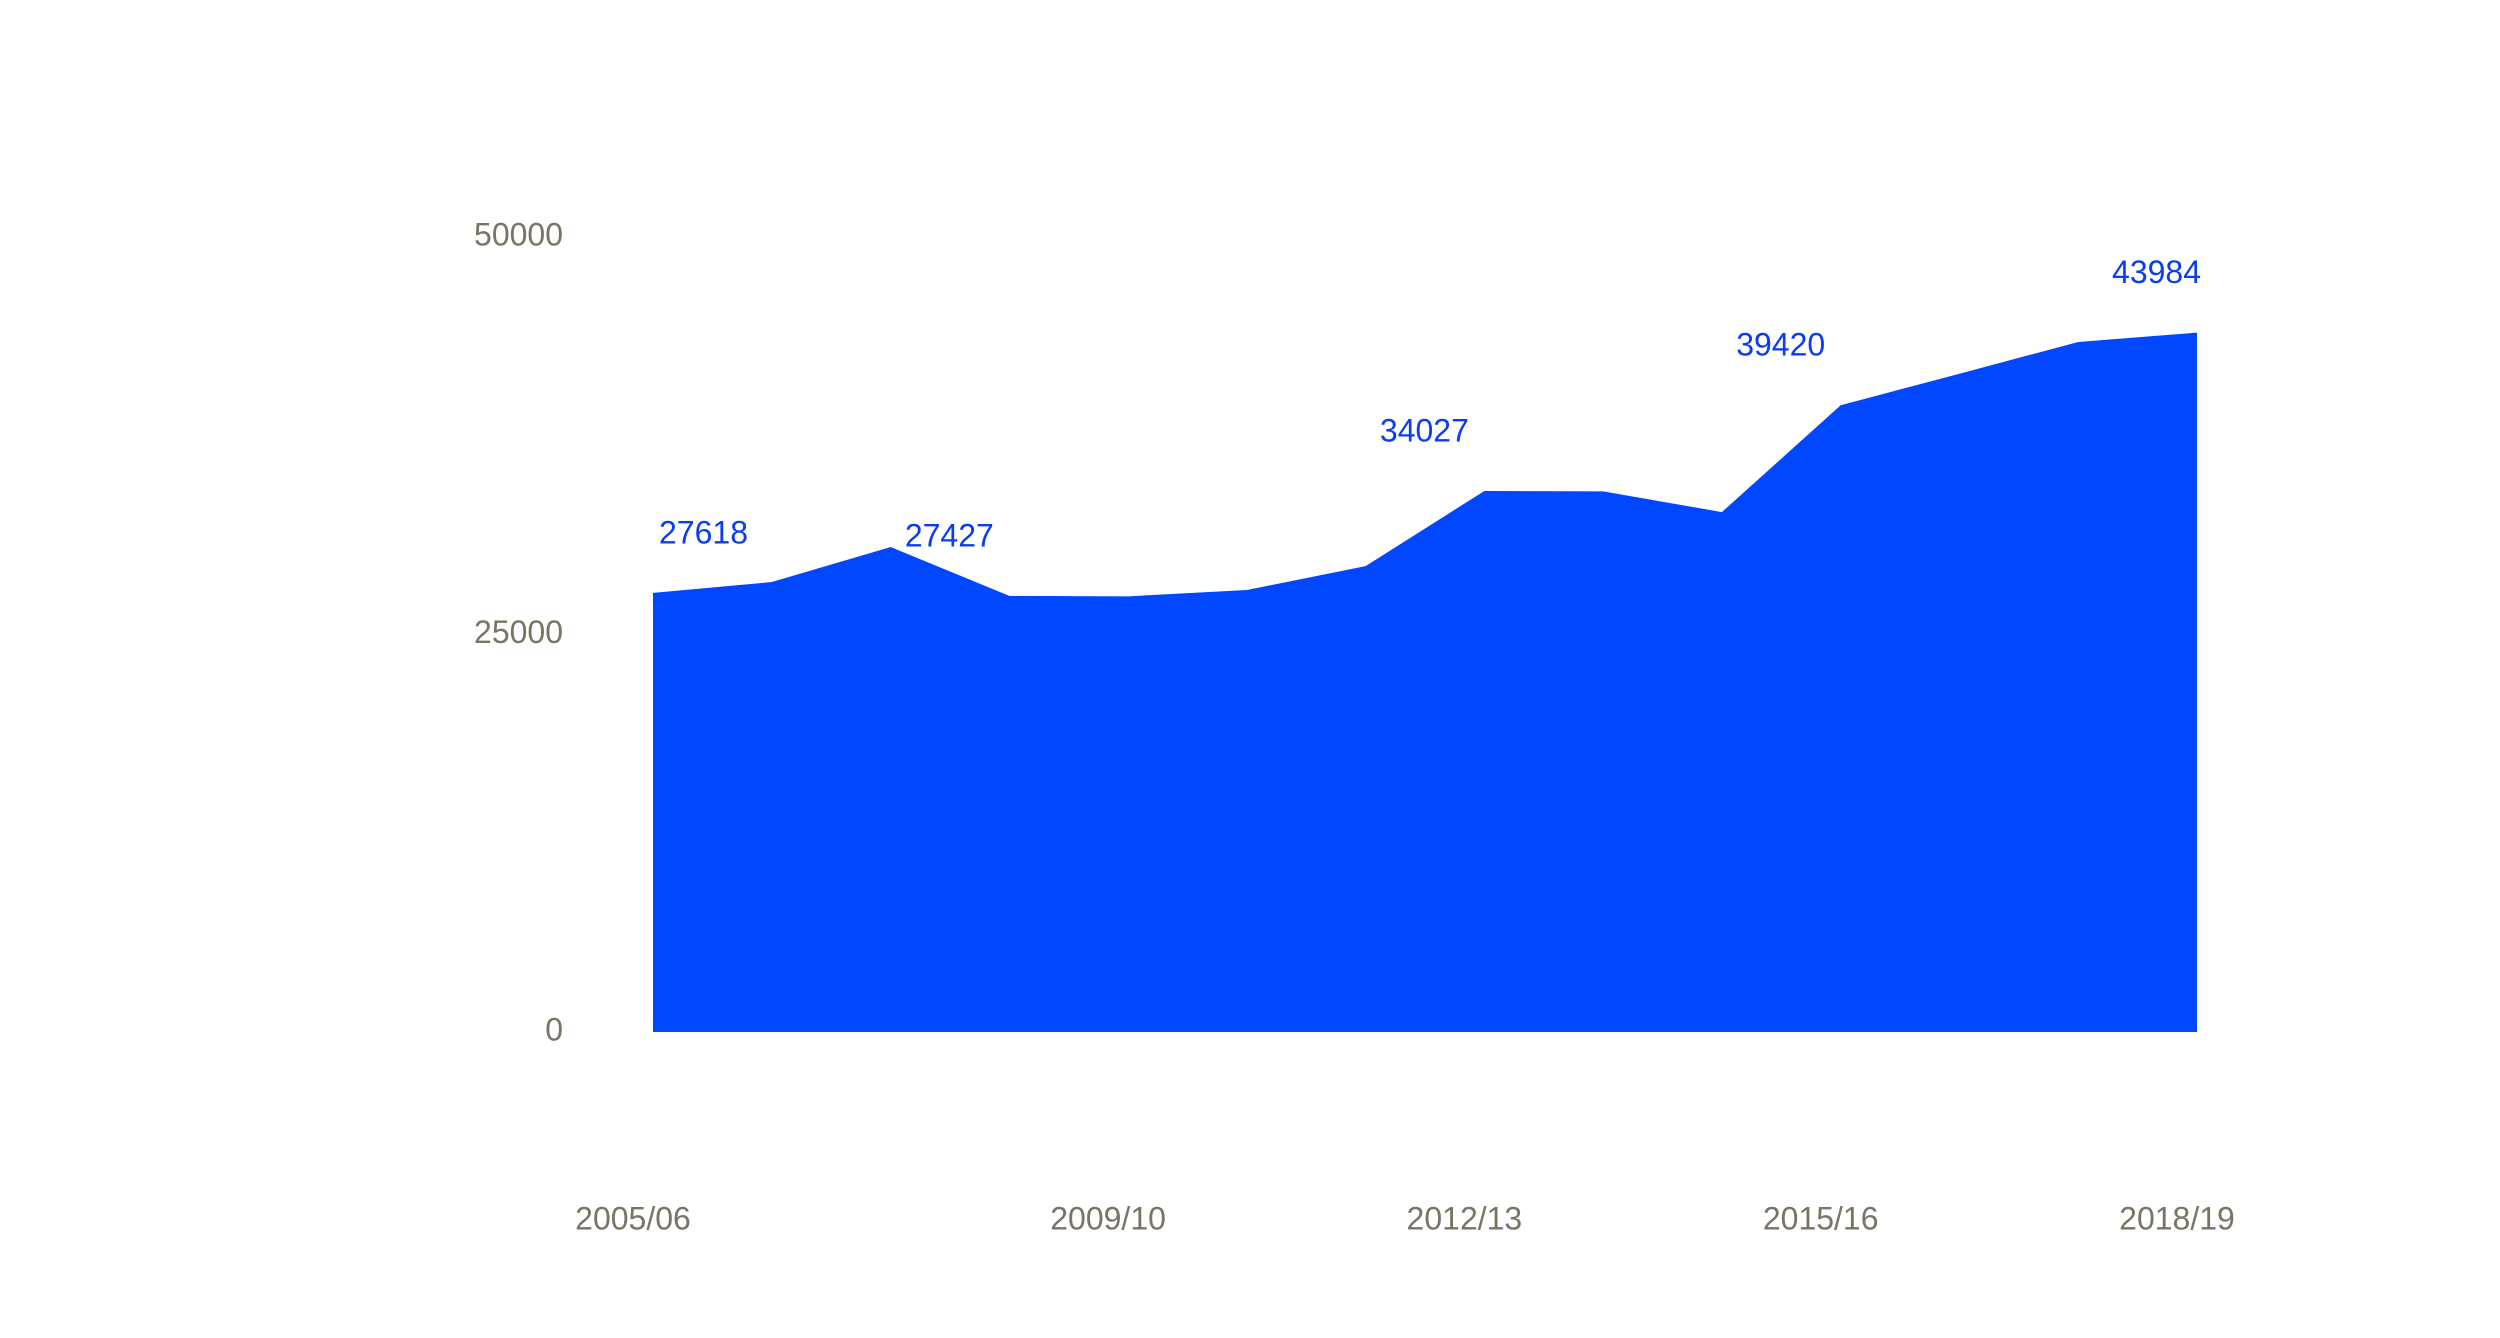  Describe the element at coordinates (1465, 1218) in the screenshot. I see `x-tick-label: 2012/13` at that location.